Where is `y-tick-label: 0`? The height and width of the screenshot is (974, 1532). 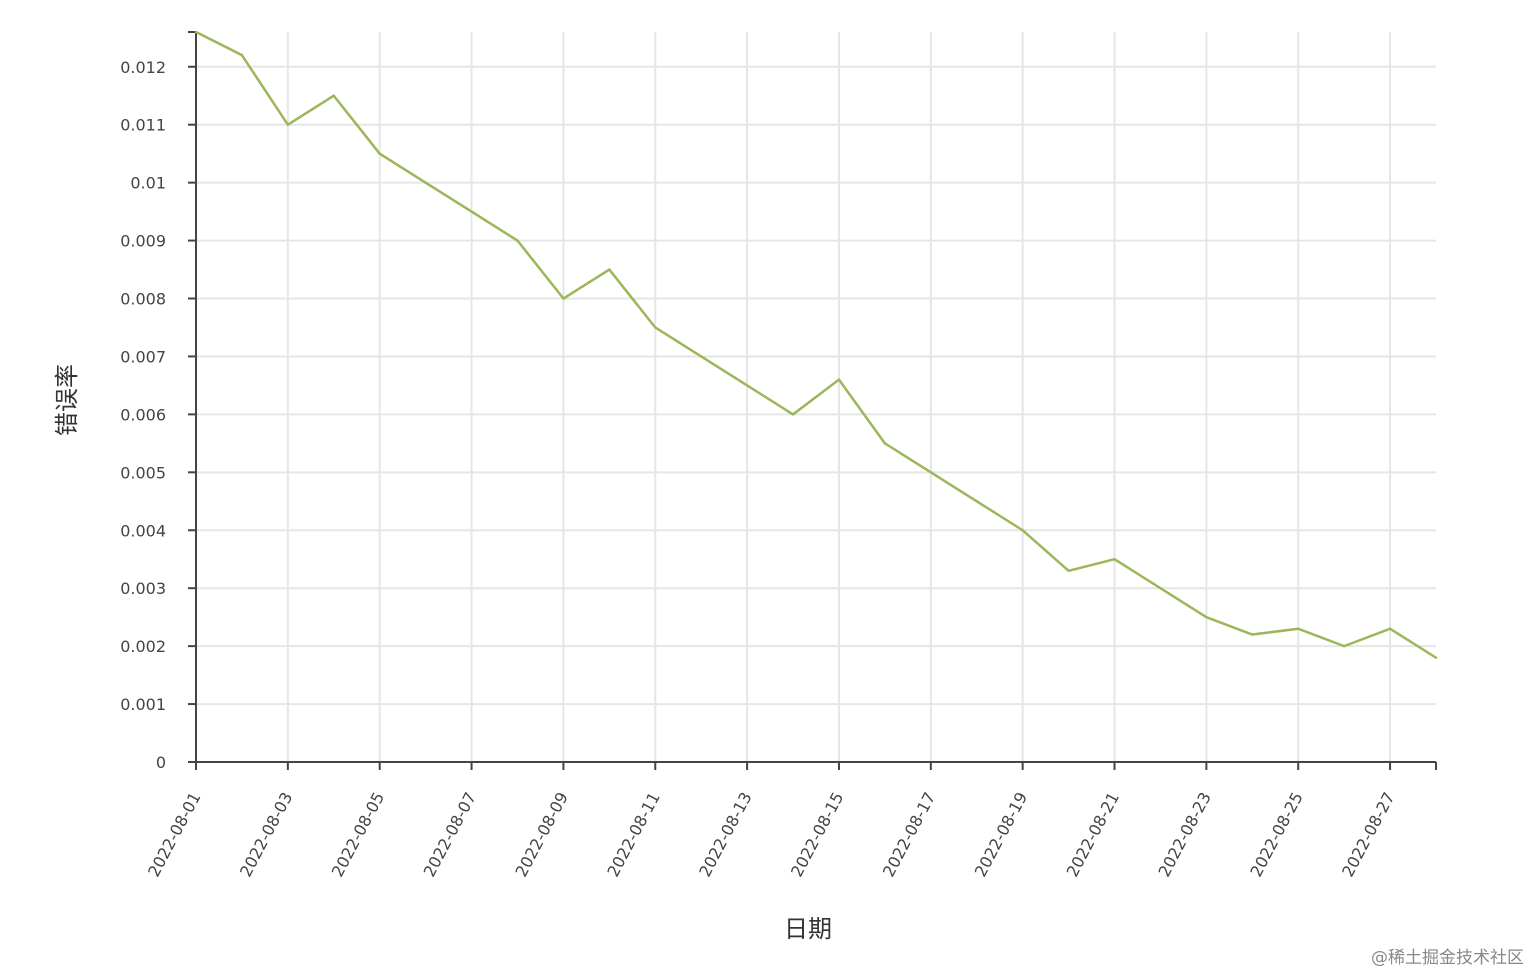
y-tick-label: 0 is located at coordinates (161, 762).